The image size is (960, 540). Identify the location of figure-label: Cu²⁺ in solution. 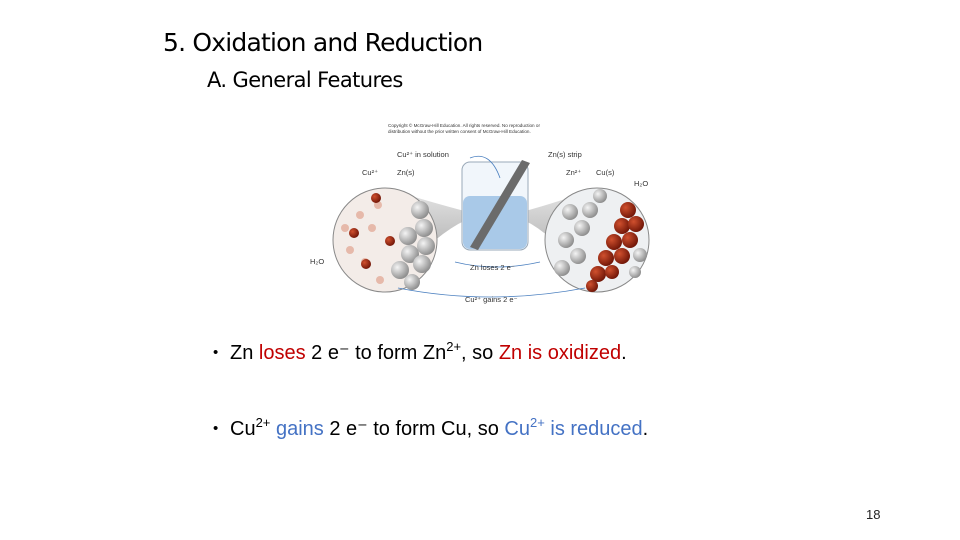
(423, 154).